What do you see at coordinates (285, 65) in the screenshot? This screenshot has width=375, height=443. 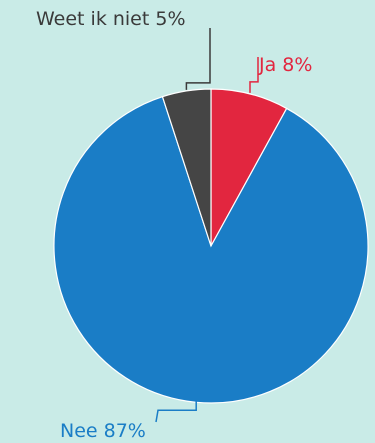 I see `label-ja: Ja 8%` at bounding box center [285, 65].